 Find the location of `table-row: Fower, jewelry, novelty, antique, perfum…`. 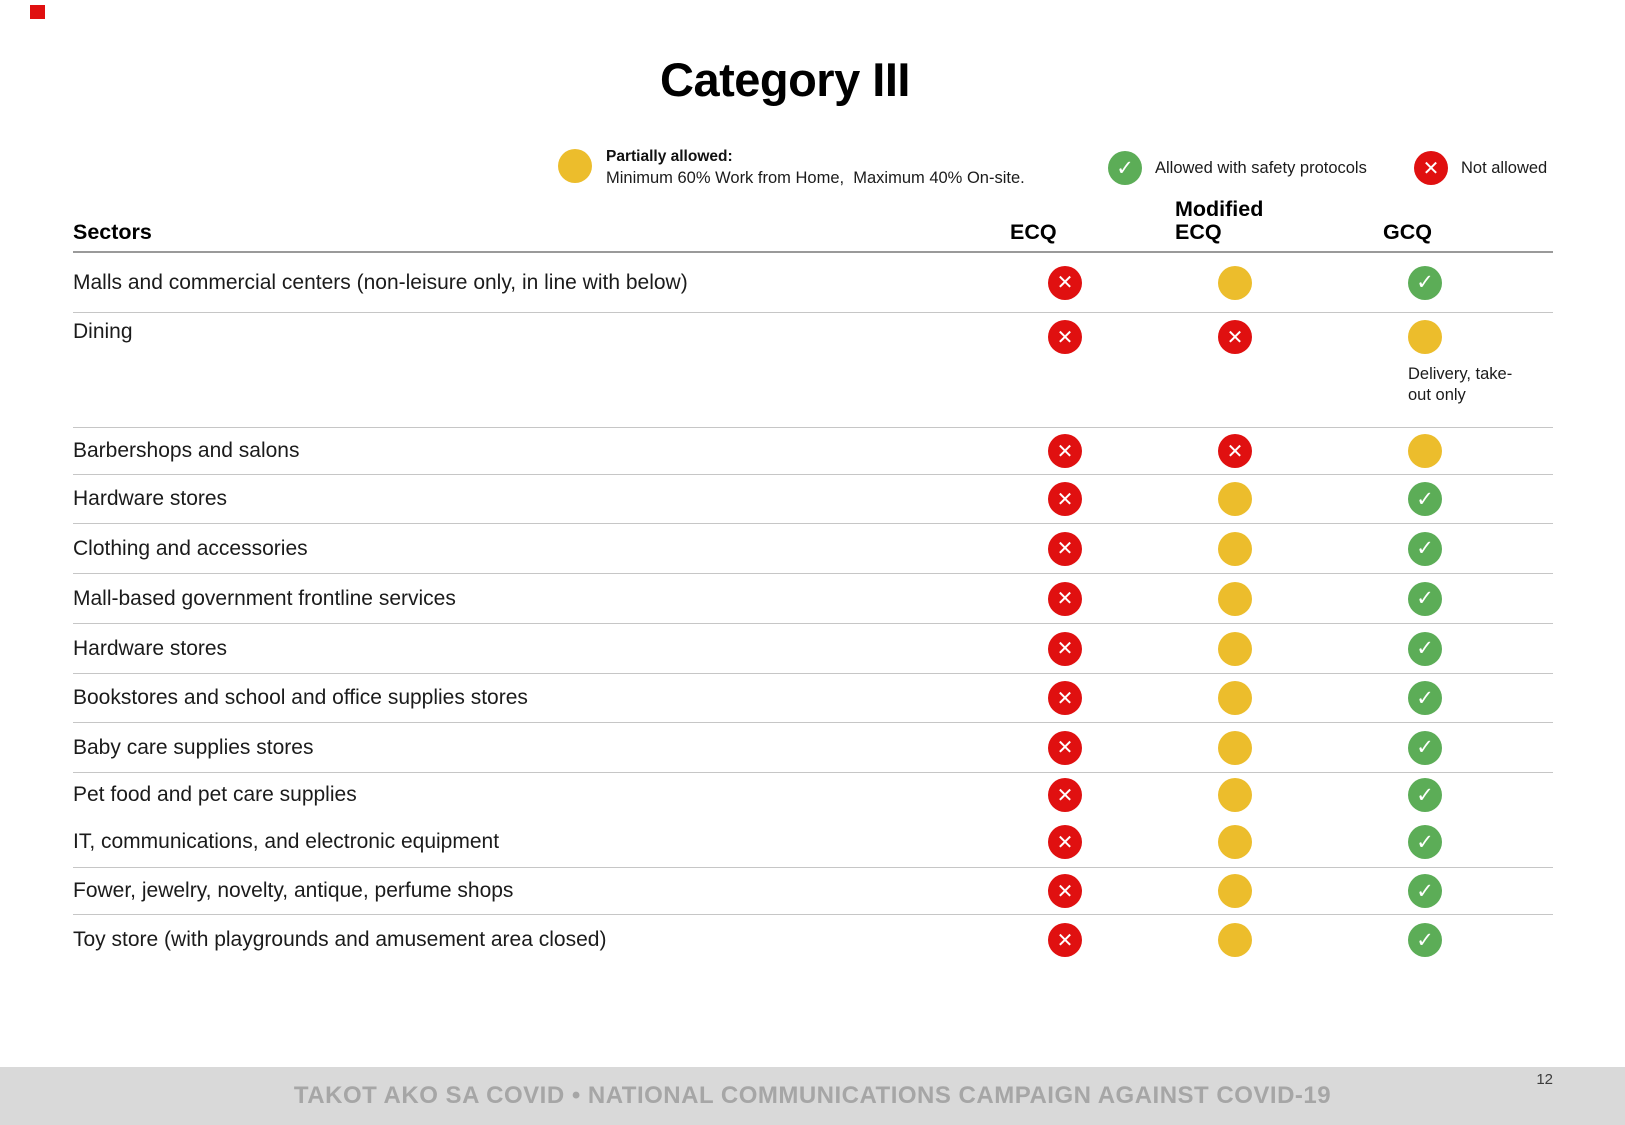

table-row: Fower, jewelry, novelty, antique, perfum… is located at coordinates (813, 891).